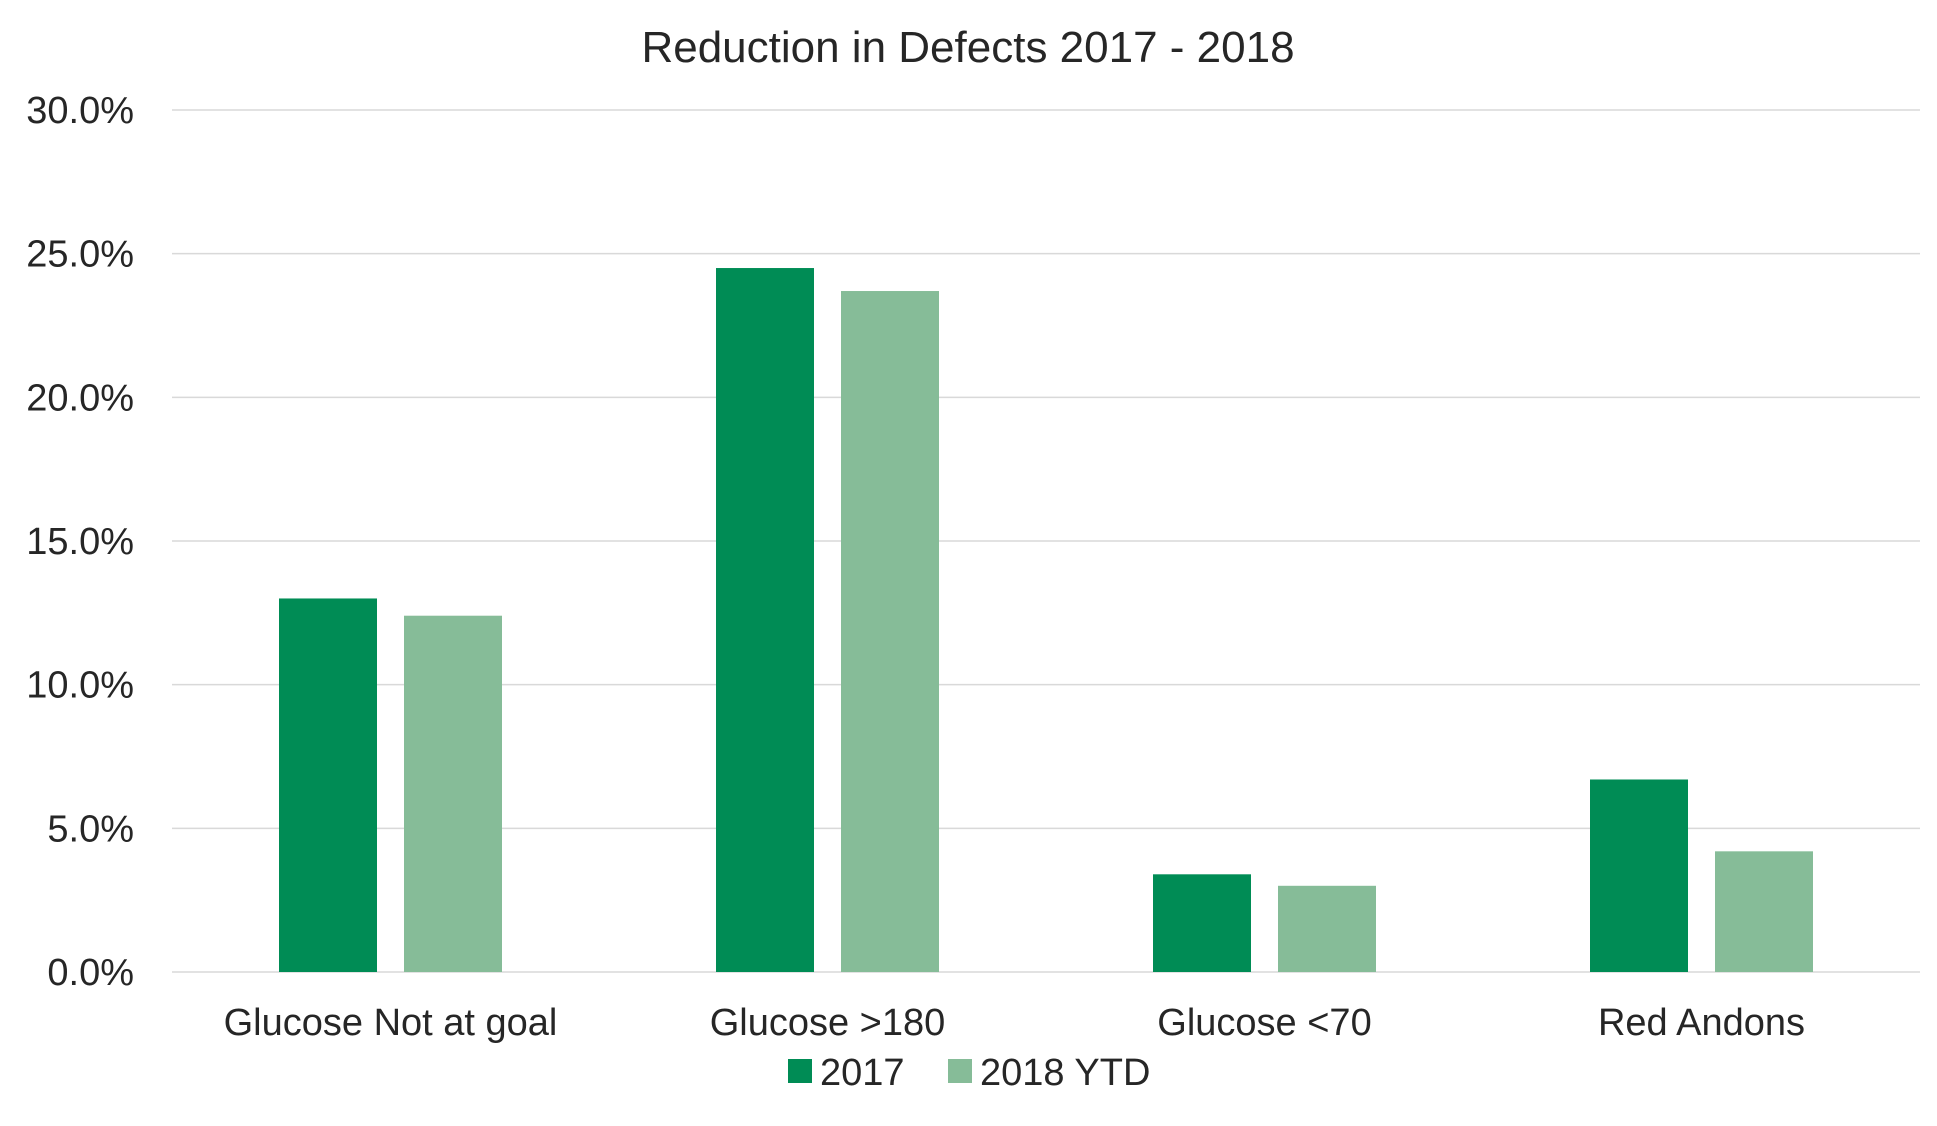 The width and height of the screenshot is (1937, 1126). I want to click on y-tick-label-1: 5.0%, so click(90, 829).